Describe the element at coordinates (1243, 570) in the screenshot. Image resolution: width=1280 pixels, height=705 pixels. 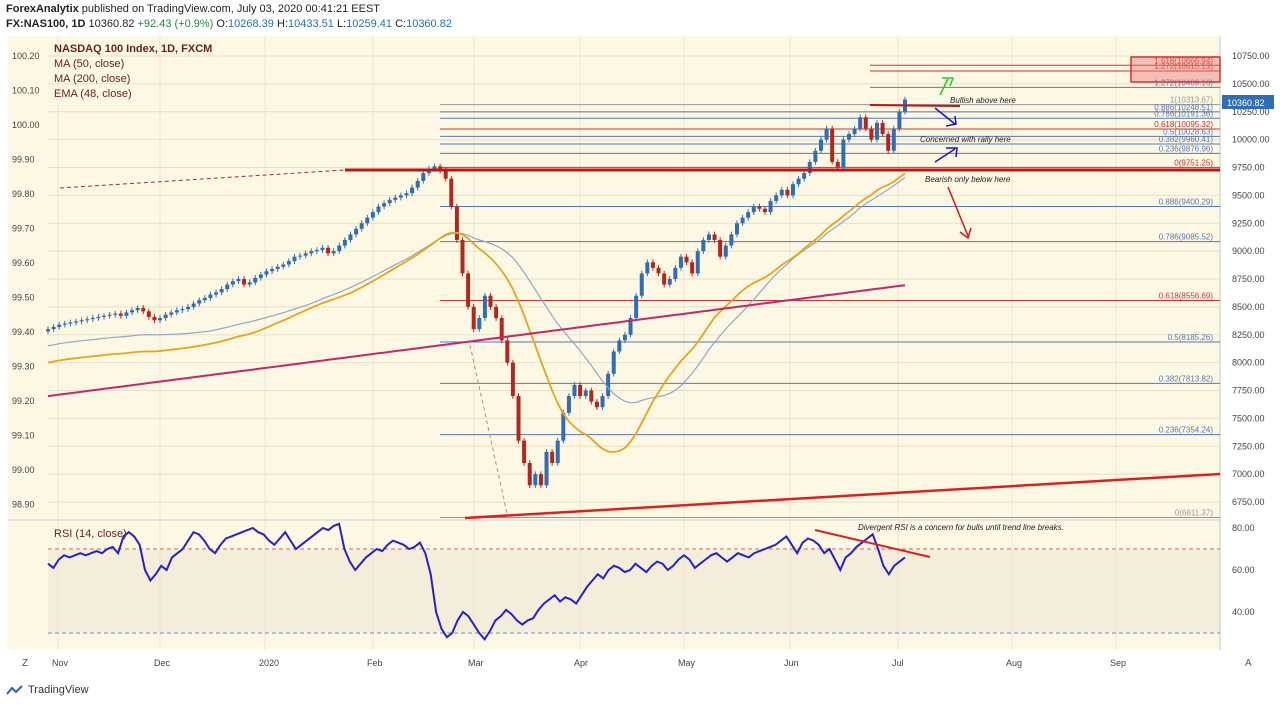
I see `rsi-axis-label: 60.00` at that location.